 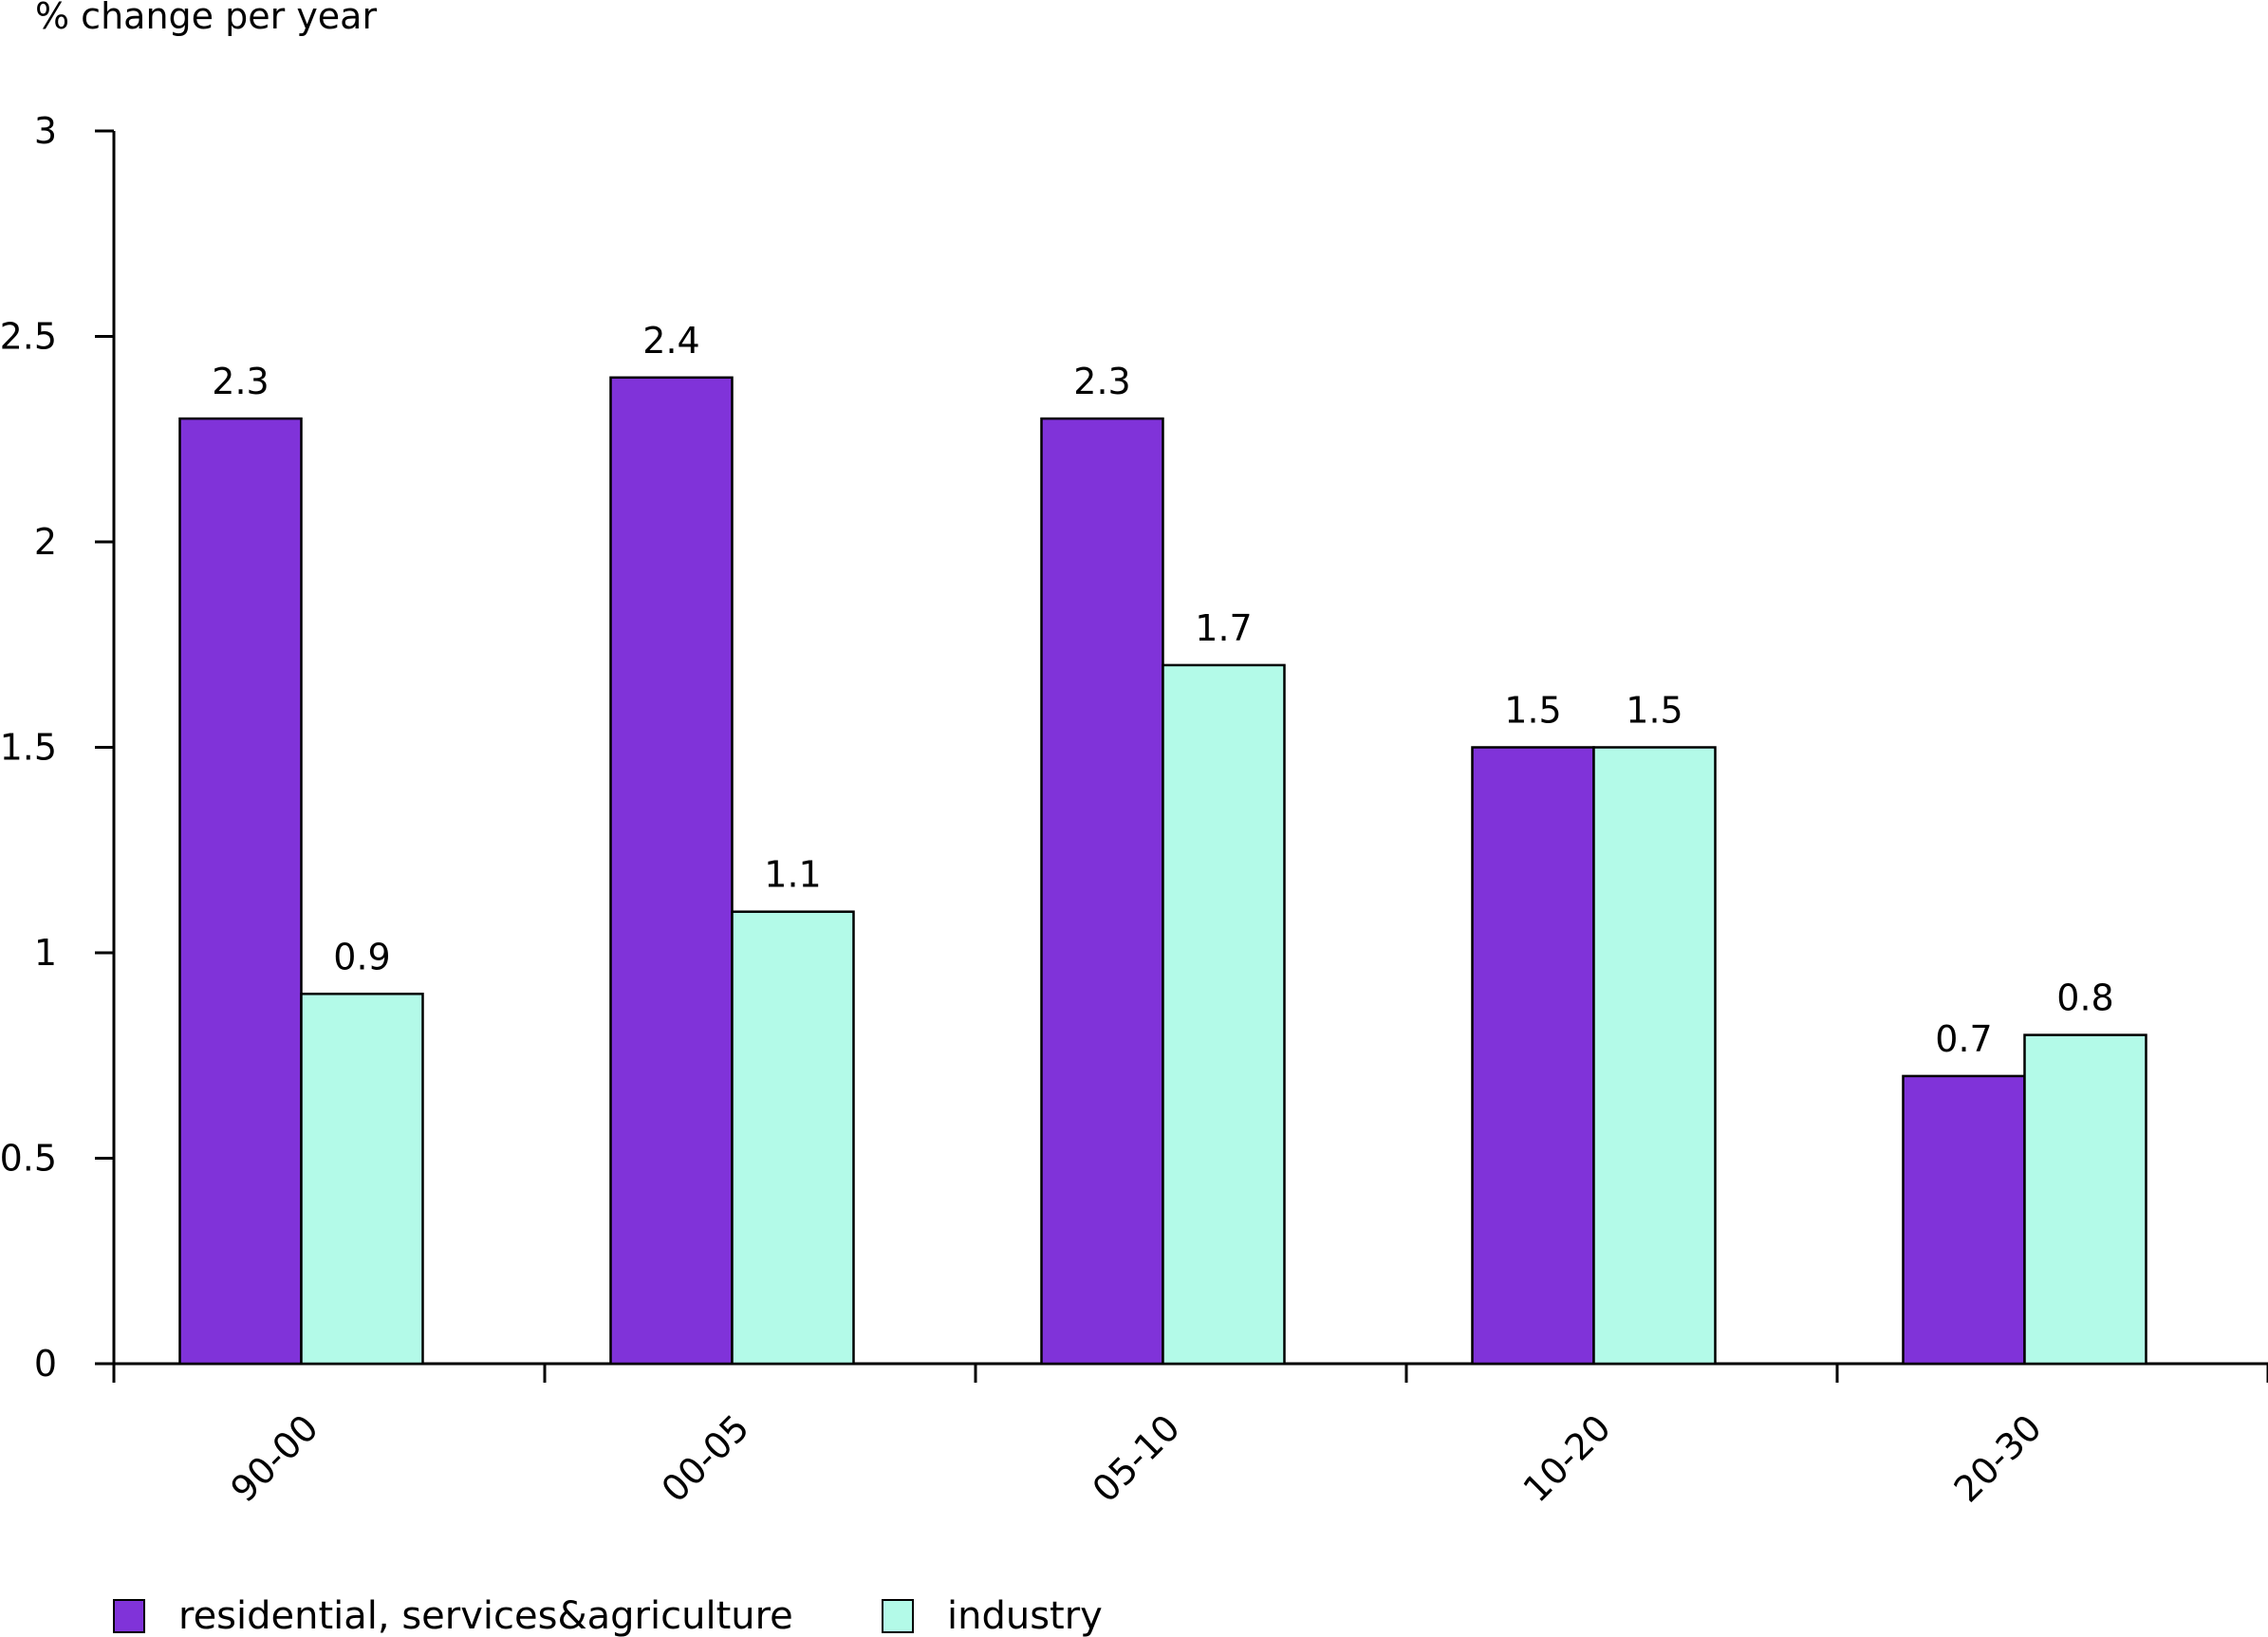 What do you see at coordinates (1136, 1458) in the screenshot?
I see `x-tick-label: 05-10` at bounding box center [1136, 1458].